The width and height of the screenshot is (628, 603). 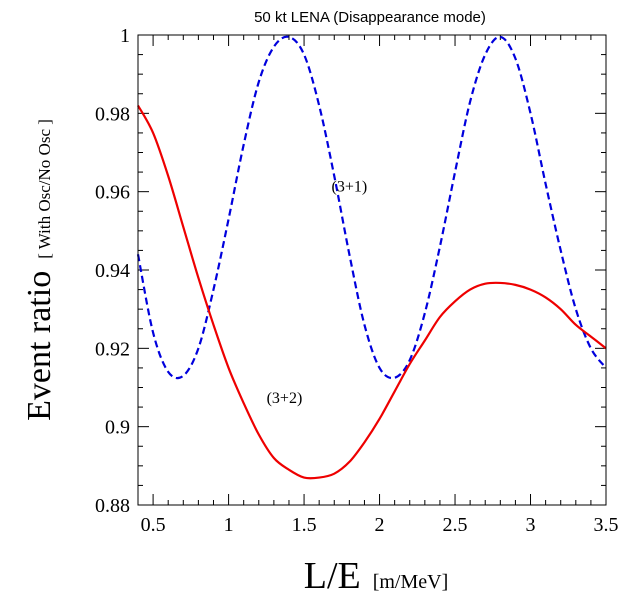 I want to click on x-tick-label: 3.5, so click(x=606, y=525).